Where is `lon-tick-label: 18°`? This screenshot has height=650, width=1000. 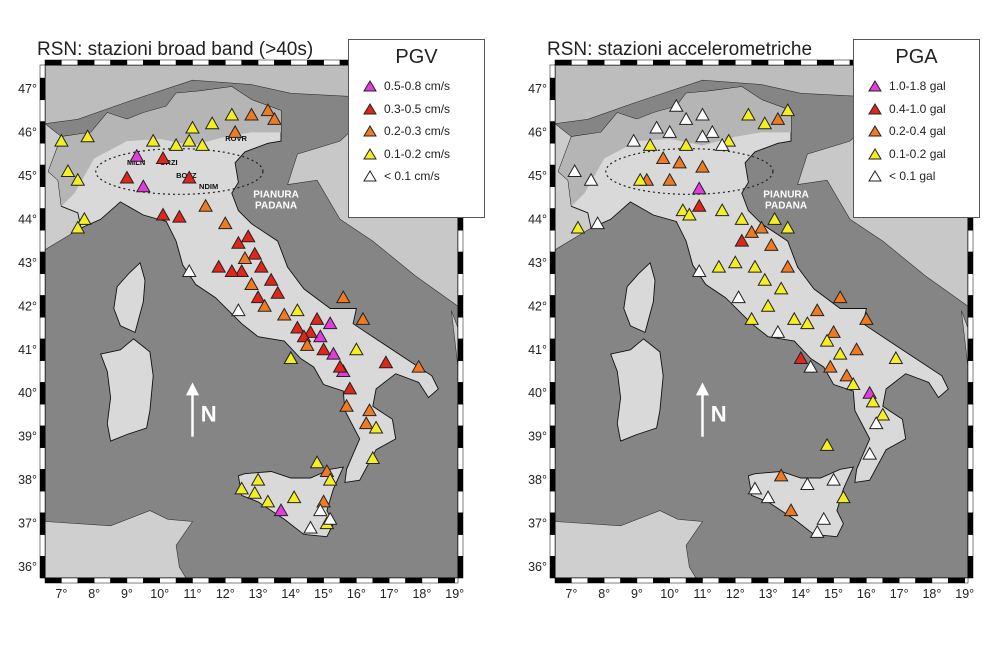 lon-tick-label: 18° is located at coordinates (931, 594).